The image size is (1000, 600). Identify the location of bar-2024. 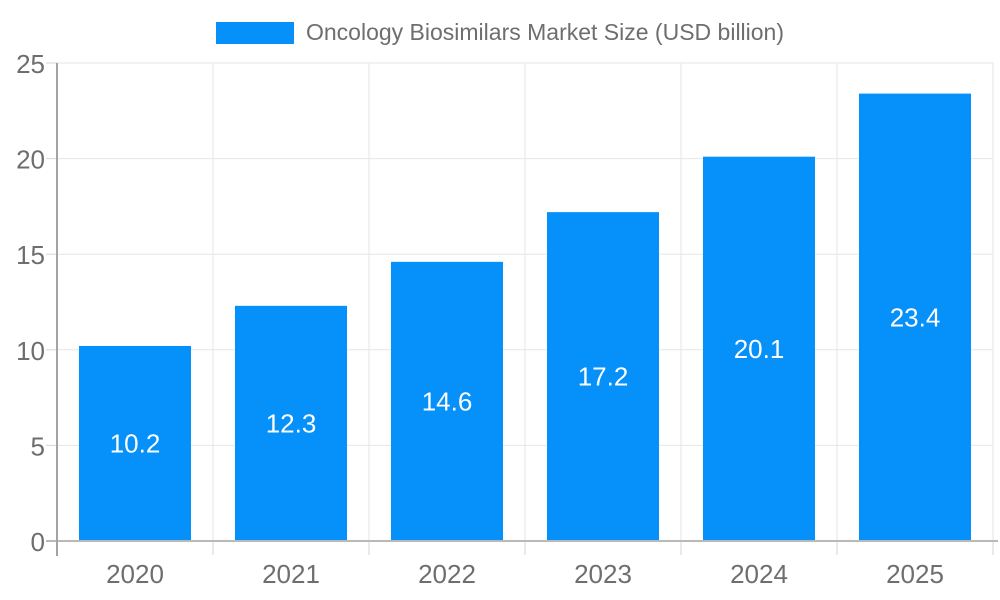
(759, 349).